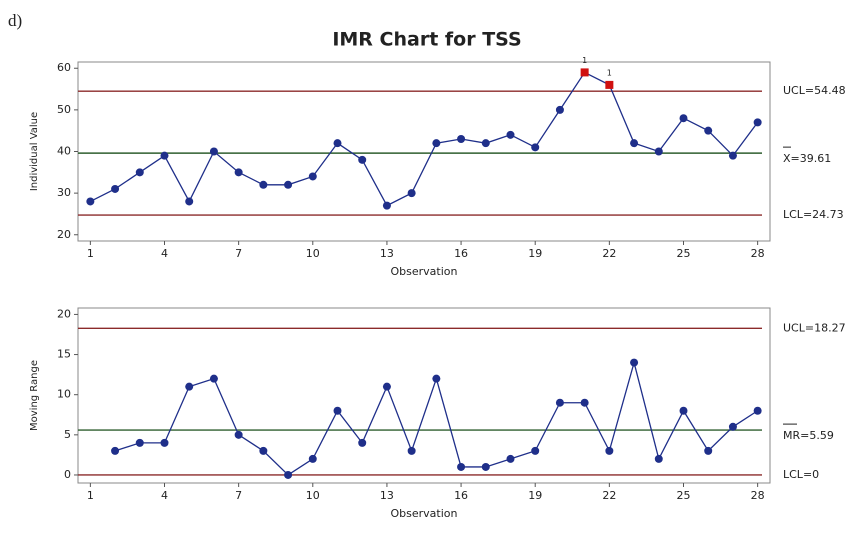 The image size is (854, 534). I want to click on control-line-label: LCL=24.73, so click(813, 214).